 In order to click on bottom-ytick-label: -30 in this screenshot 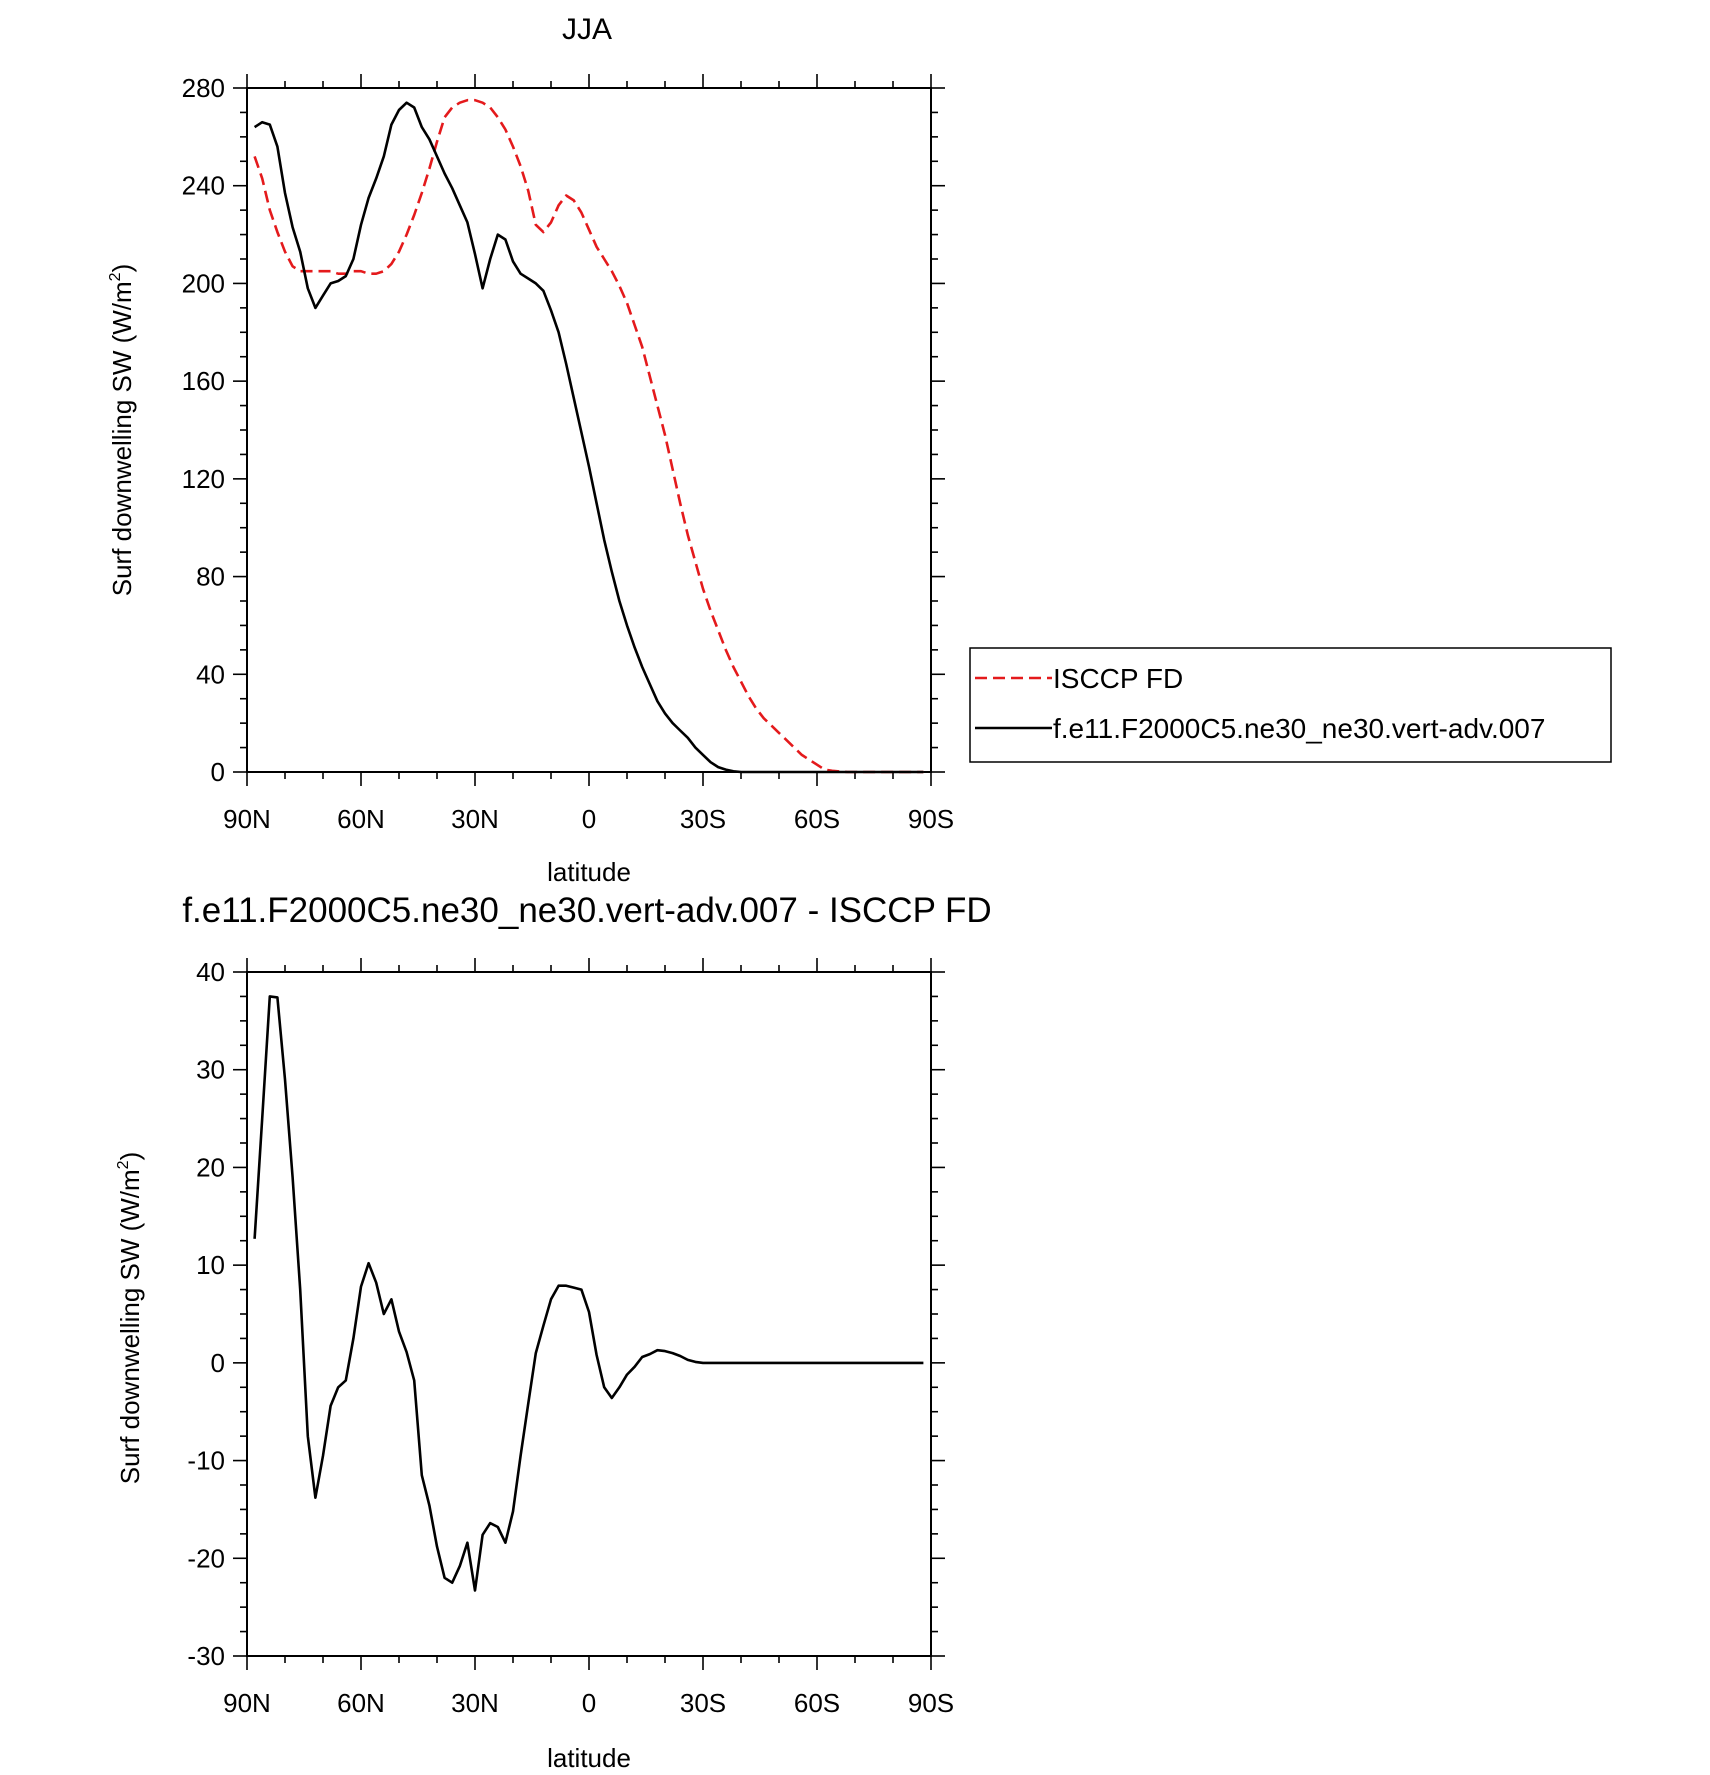, I will do `click(206, 1656)`.